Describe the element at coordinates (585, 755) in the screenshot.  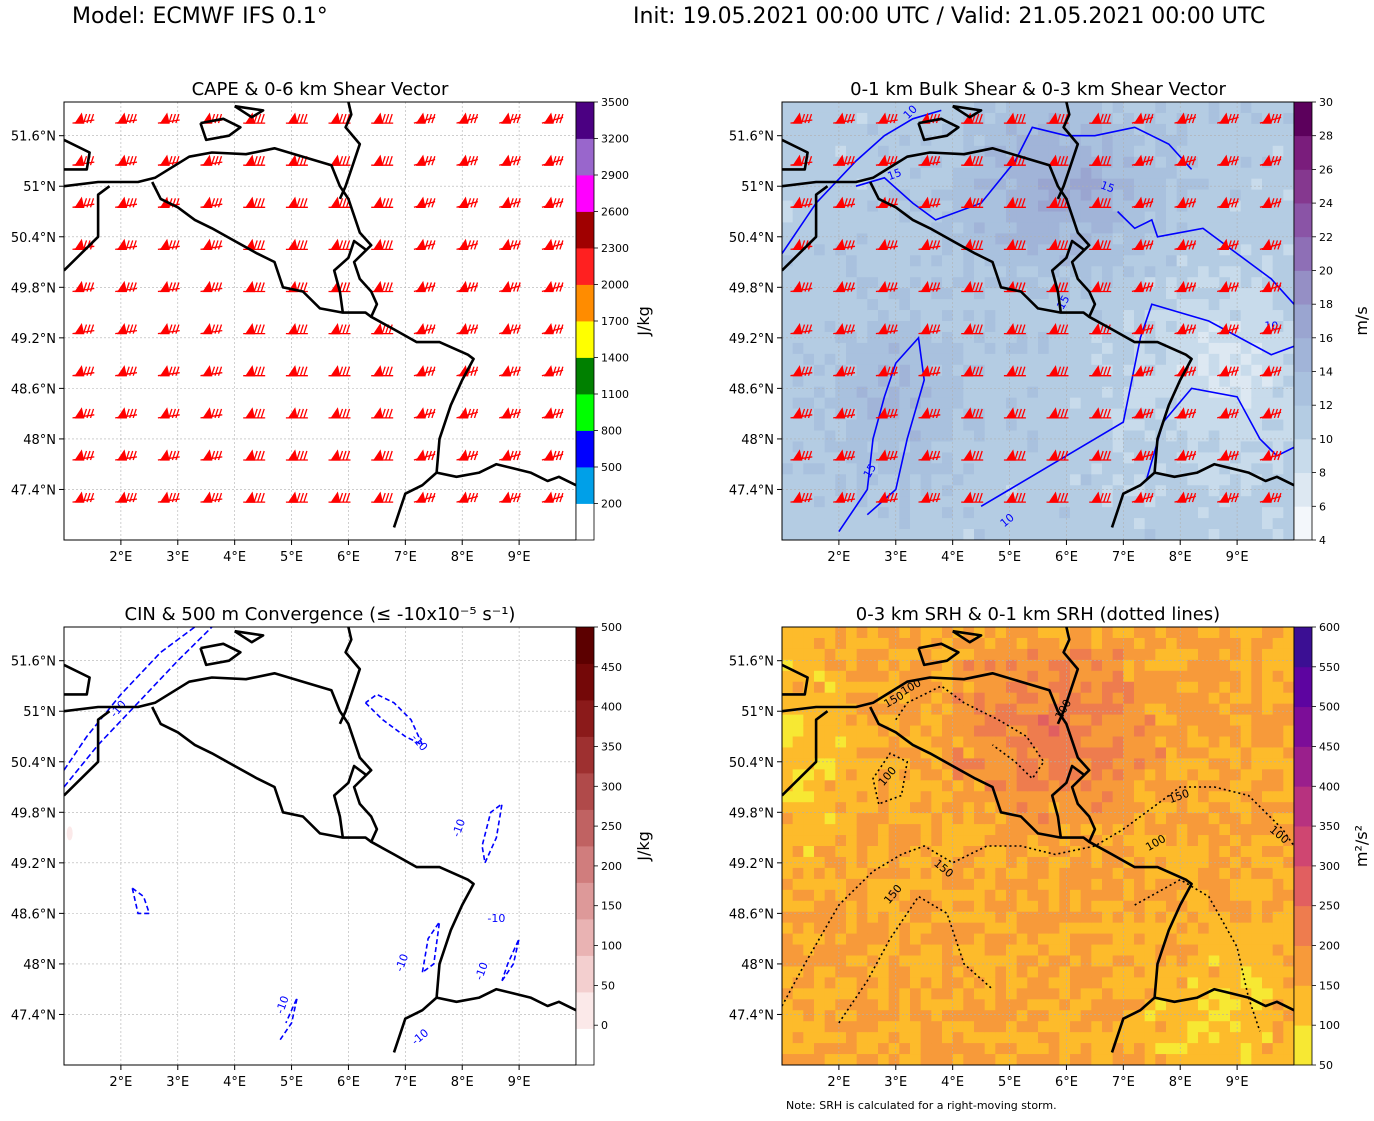
I see `colorbar-swatch` at that location.